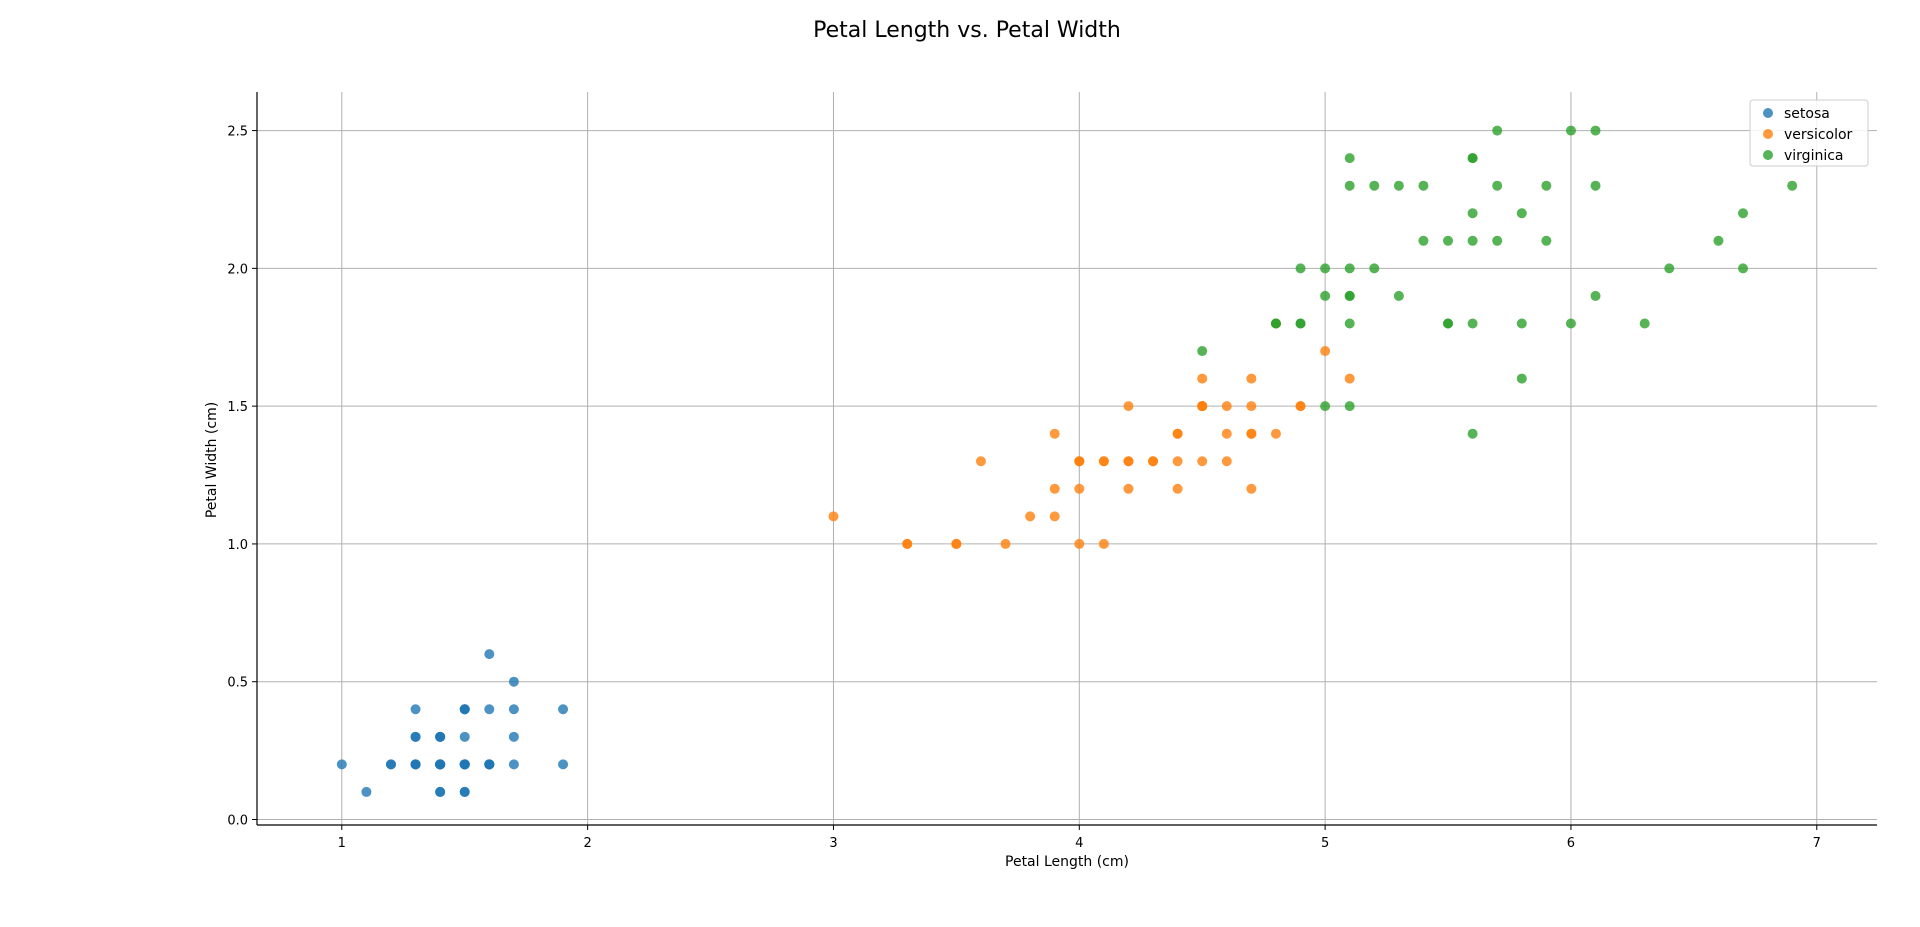 The height and width of the screenshot is (927, 1920). What do you see at coordinates (342, 843) in the screenshot?
I see `x-tick-label: 1` at bounding box center [342, 843].